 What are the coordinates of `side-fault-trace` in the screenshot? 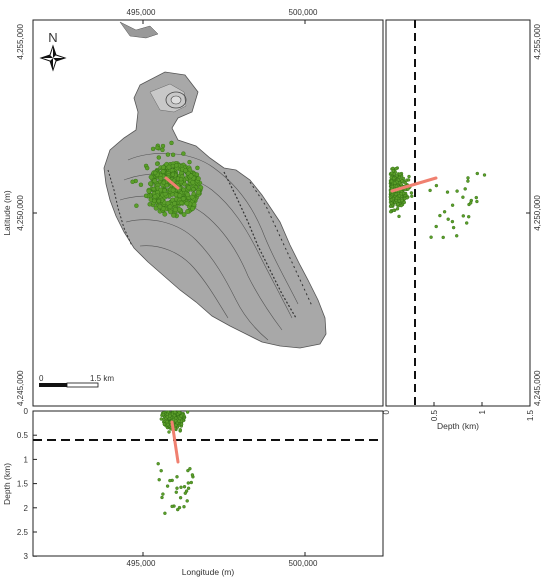 It's located at (414, 184).